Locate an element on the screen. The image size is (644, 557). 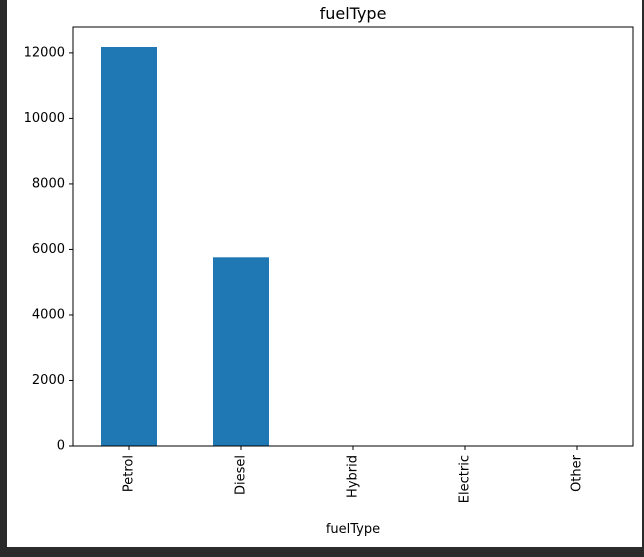
y-tick-label: 10000 is located at coordinates (44, 118).